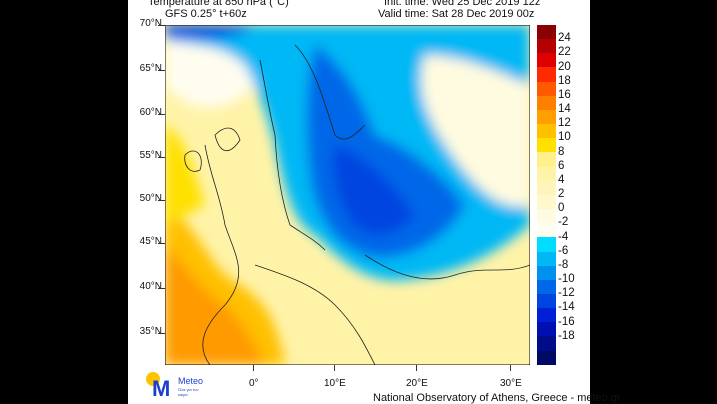  I want to click on lon-label: 0°, so click(254, 383).